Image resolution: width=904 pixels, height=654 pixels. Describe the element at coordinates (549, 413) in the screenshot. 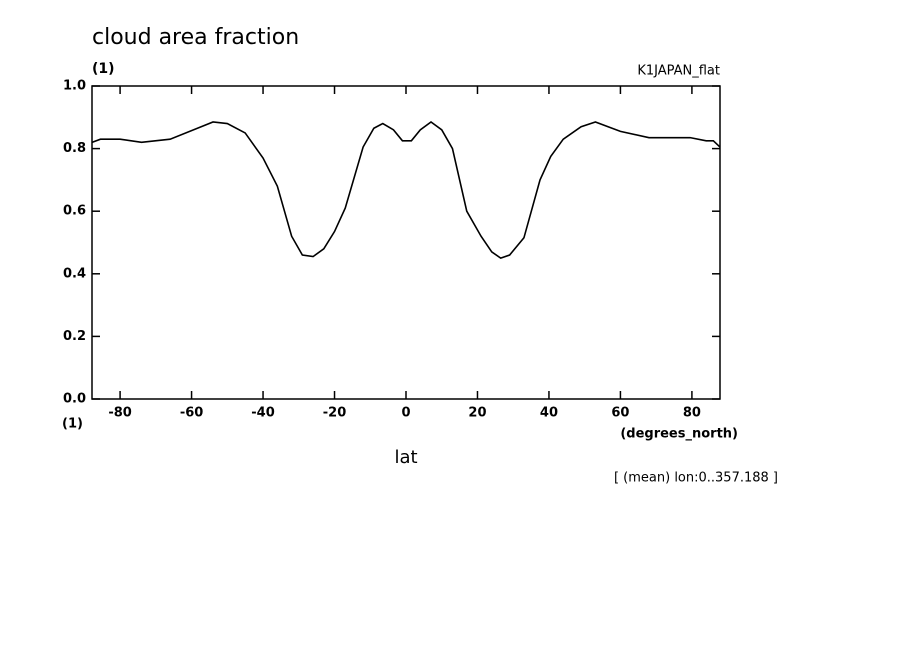

I see `x-tick-label: 40` at that location.